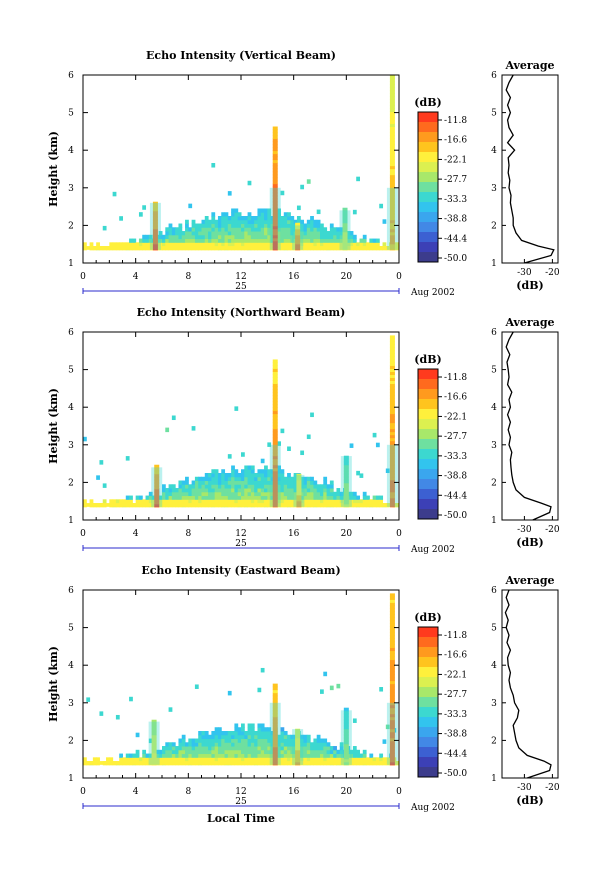 This screenshot has height=875, width=616. What do you see at coordinates (241, 55) in the screenshot?
I see `chart-title: Echo Intensity (Vertical Beam)` at bounding box center [241, 55].